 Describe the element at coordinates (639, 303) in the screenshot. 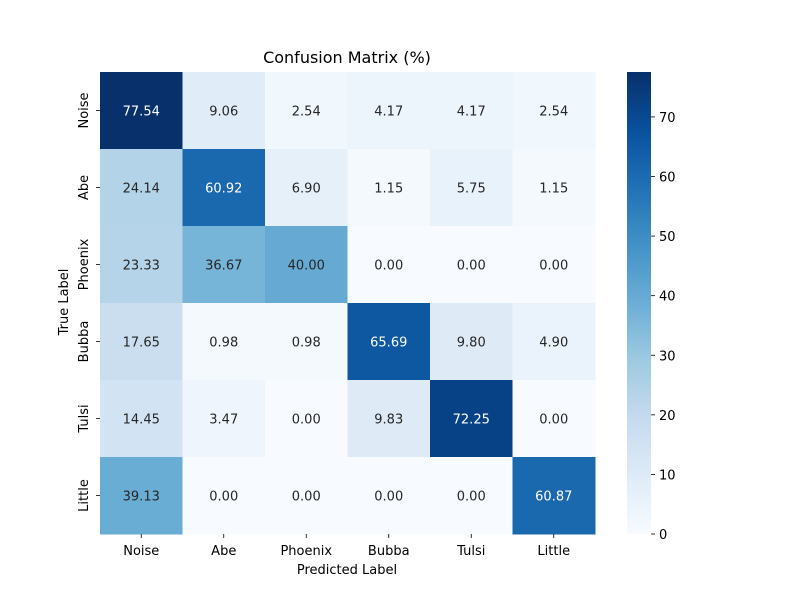

I see `colorbar-gradient` at that location.